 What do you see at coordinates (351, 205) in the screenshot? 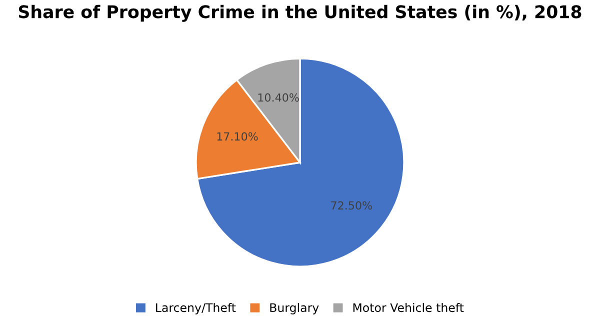
I see `data-label: 72.50%` at bounding box center [351, 205].